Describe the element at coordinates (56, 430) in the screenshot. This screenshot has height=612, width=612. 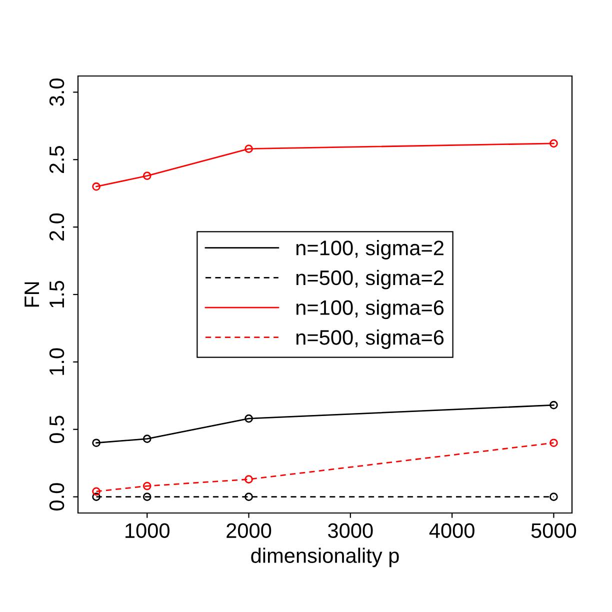
I see `y-tick-label: 0.5` at that location.